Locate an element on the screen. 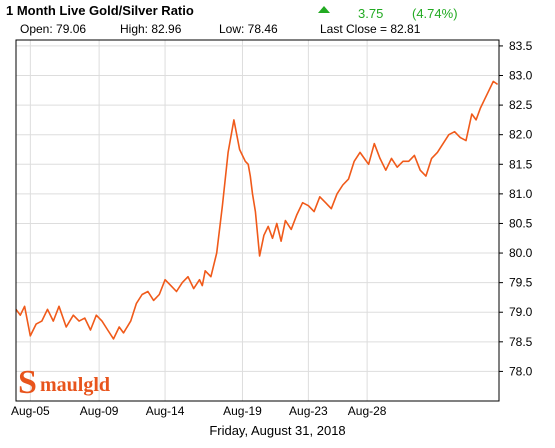  high-value: High: 82.96 is located at coordinates (151, 29).